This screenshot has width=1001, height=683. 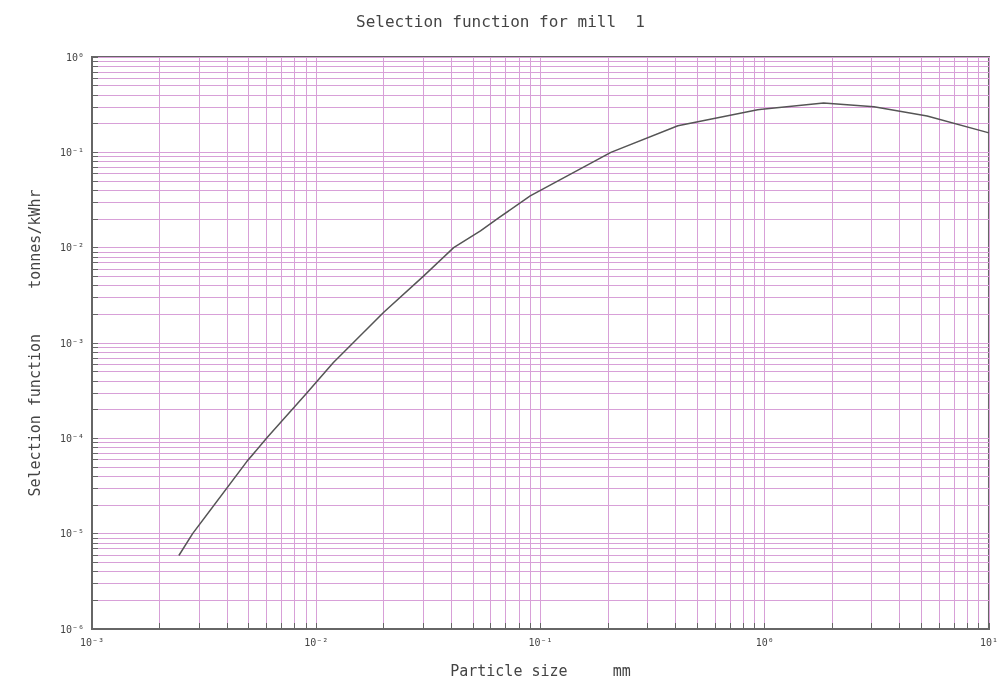 What do you see at coordinates (540, 670) in the screenshot?
I see `x-axis-title: Particle size mm` at bounding box center [540, 670].